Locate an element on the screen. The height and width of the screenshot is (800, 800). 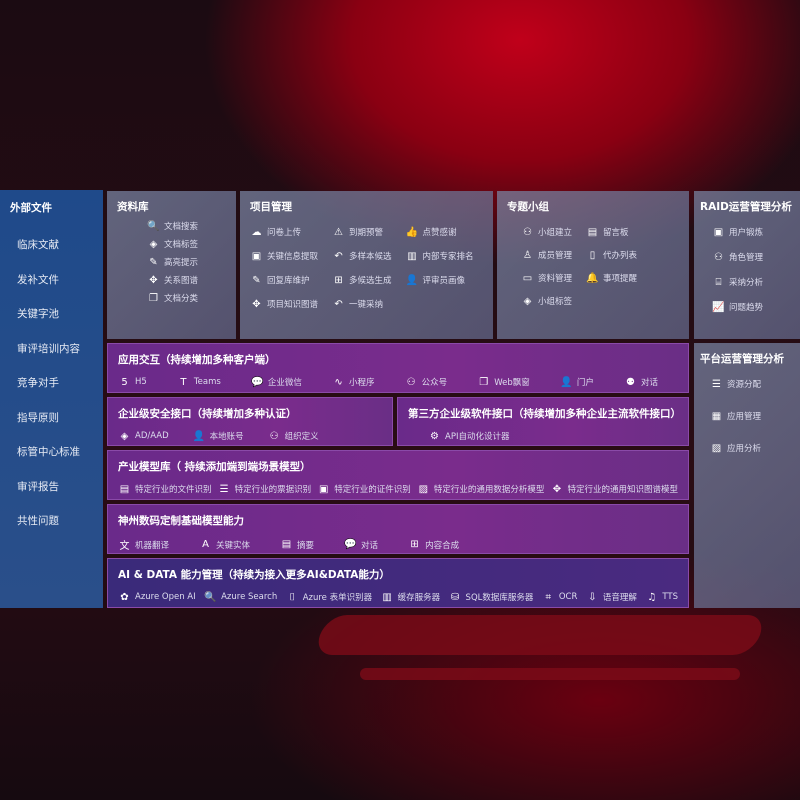
puzzle-icon: ⊞ is located at coordinates (338, 280).